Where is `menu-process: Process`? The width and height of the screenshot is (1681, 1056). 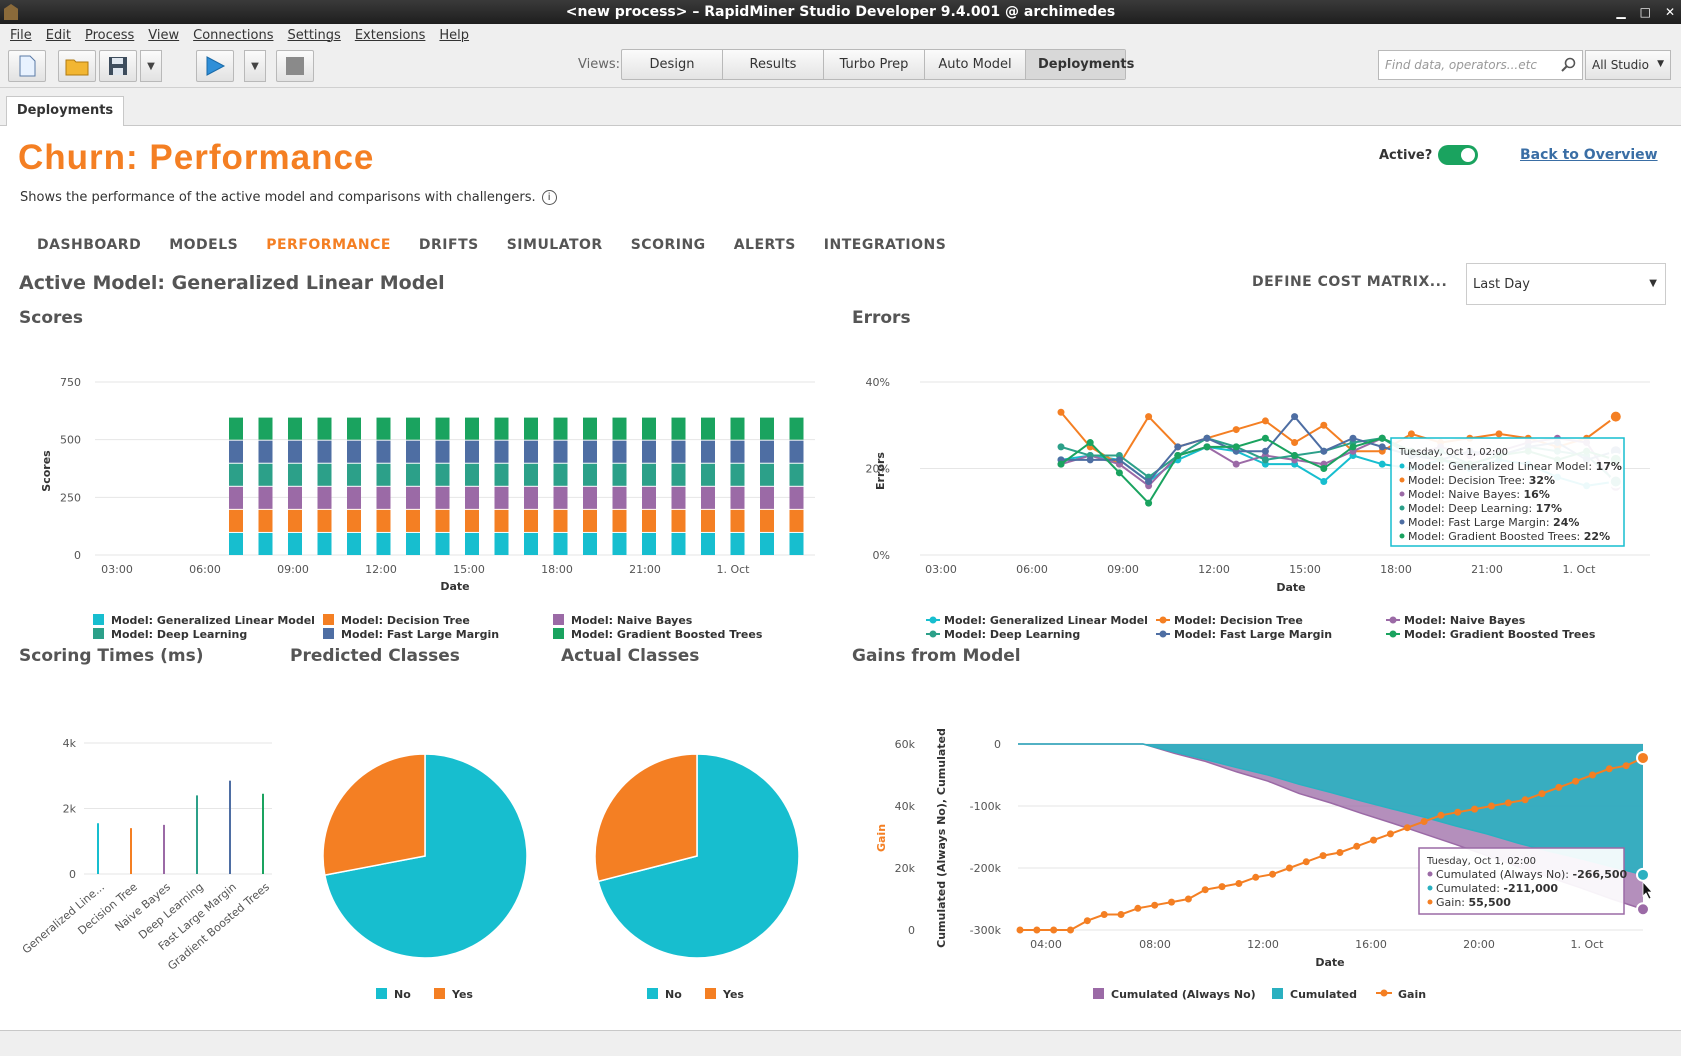
menu-process: Process is located at coordinates (109, 35).